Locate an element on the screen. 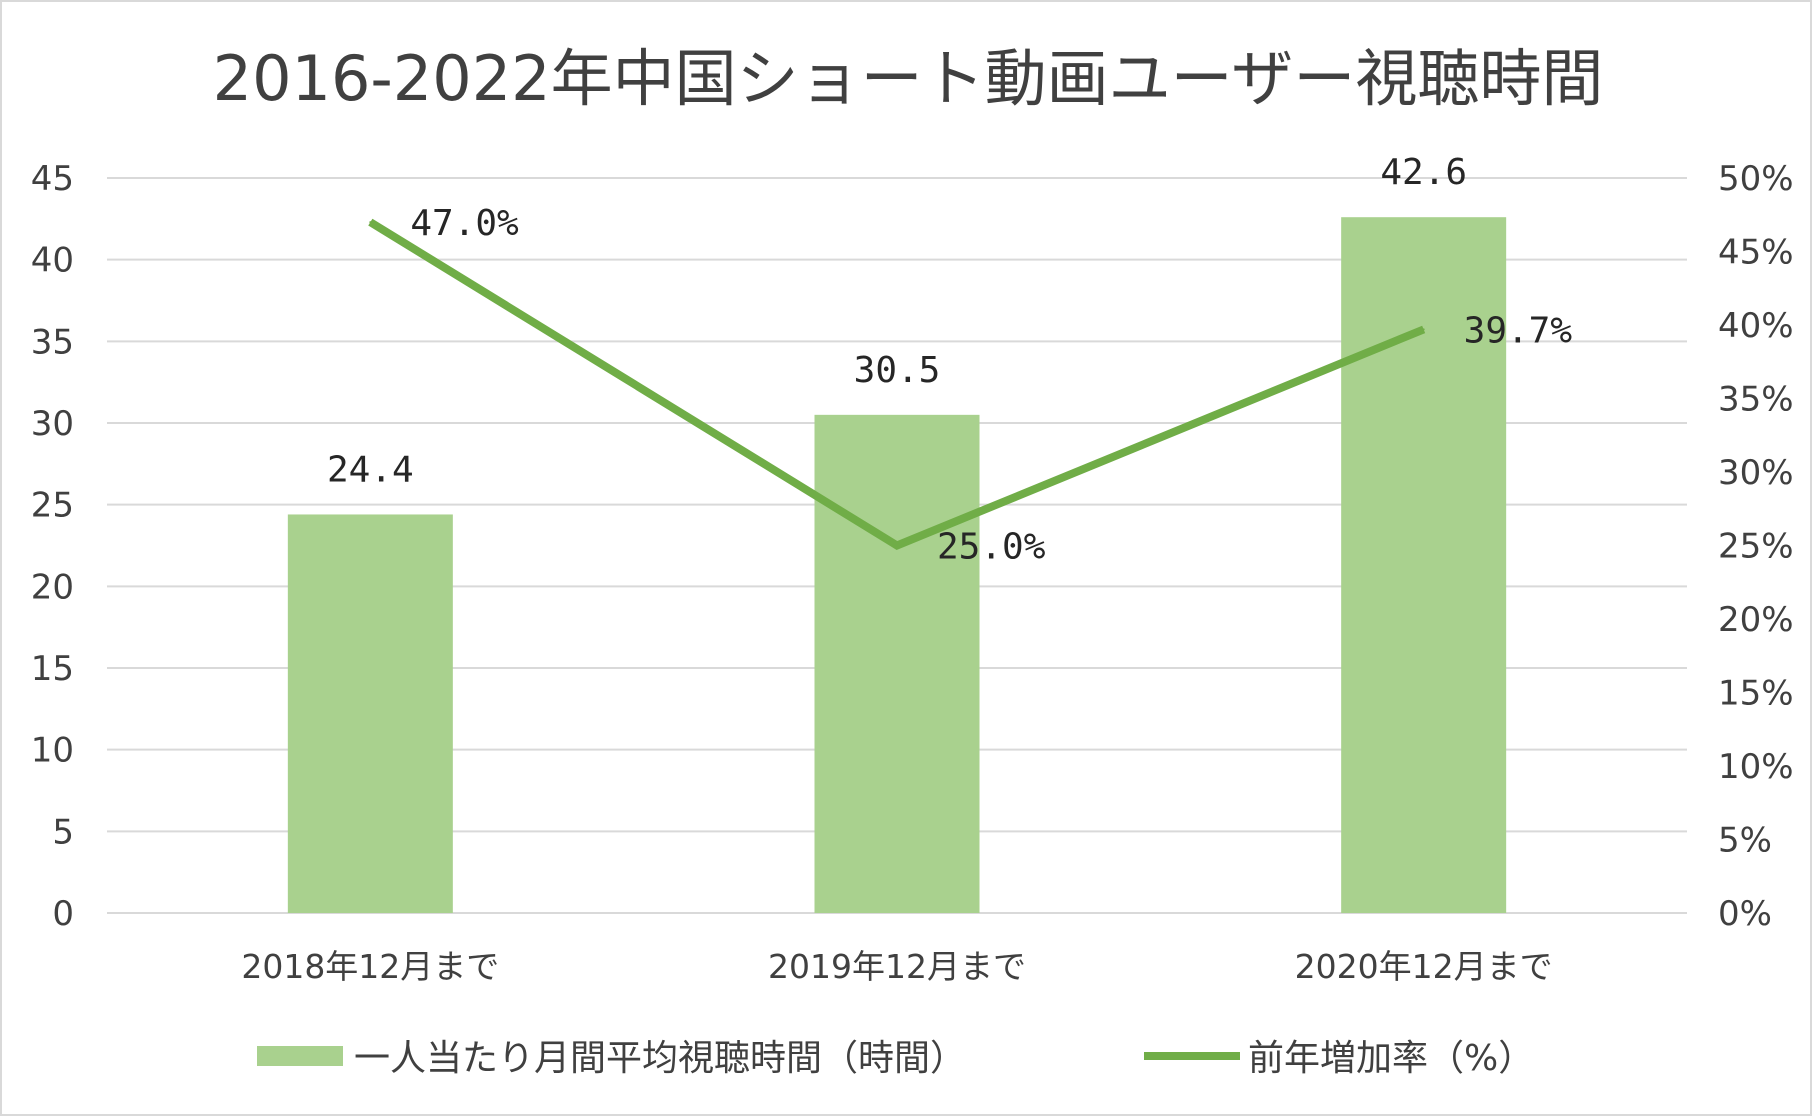 The width and height of the screenshot is (1812, 1118). left-tick-label: 5 is located at coordinates (63, 832).